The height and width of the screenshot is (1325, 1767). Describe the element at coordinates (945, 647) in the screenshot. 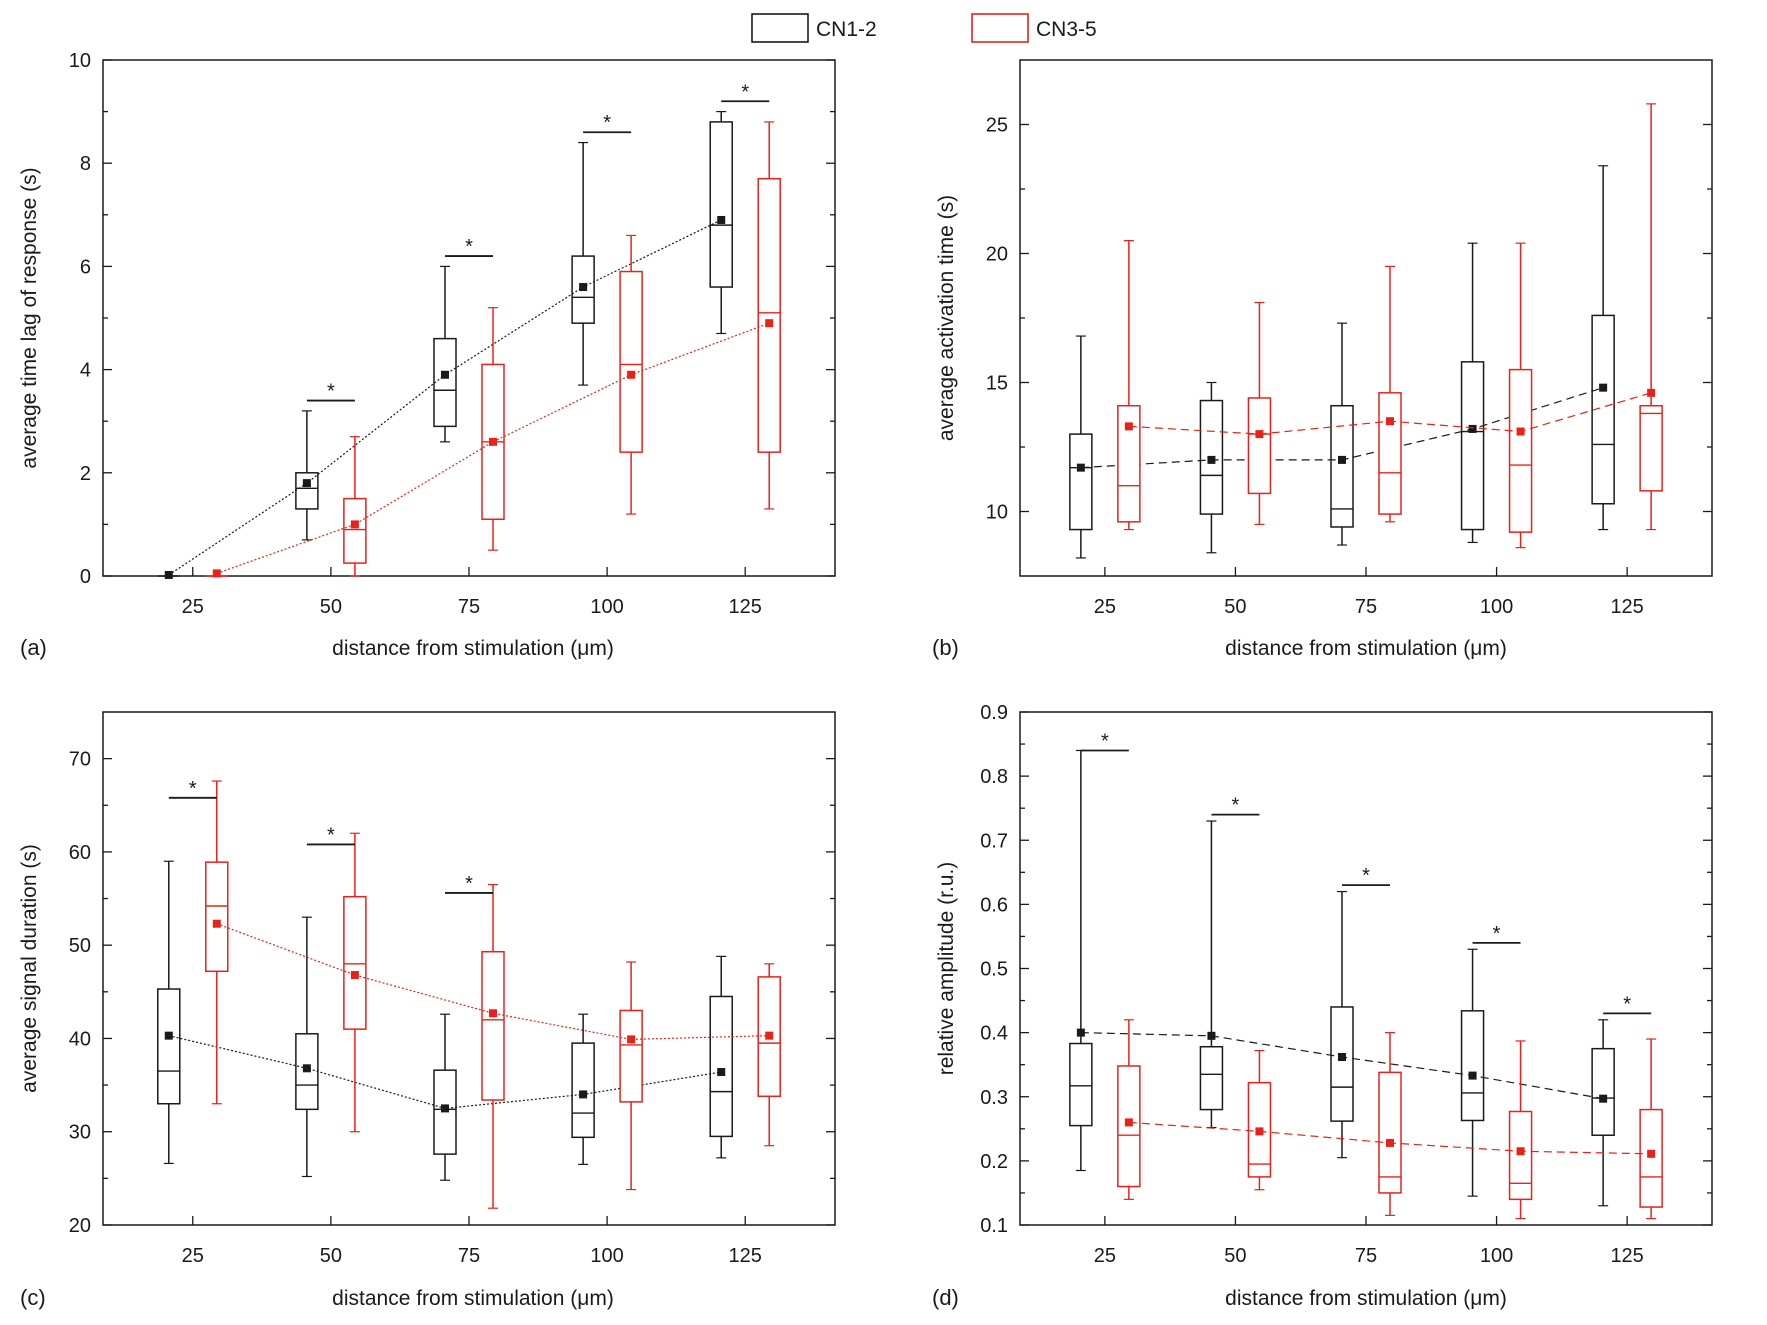

I see `panel-label: (b)` at that location.